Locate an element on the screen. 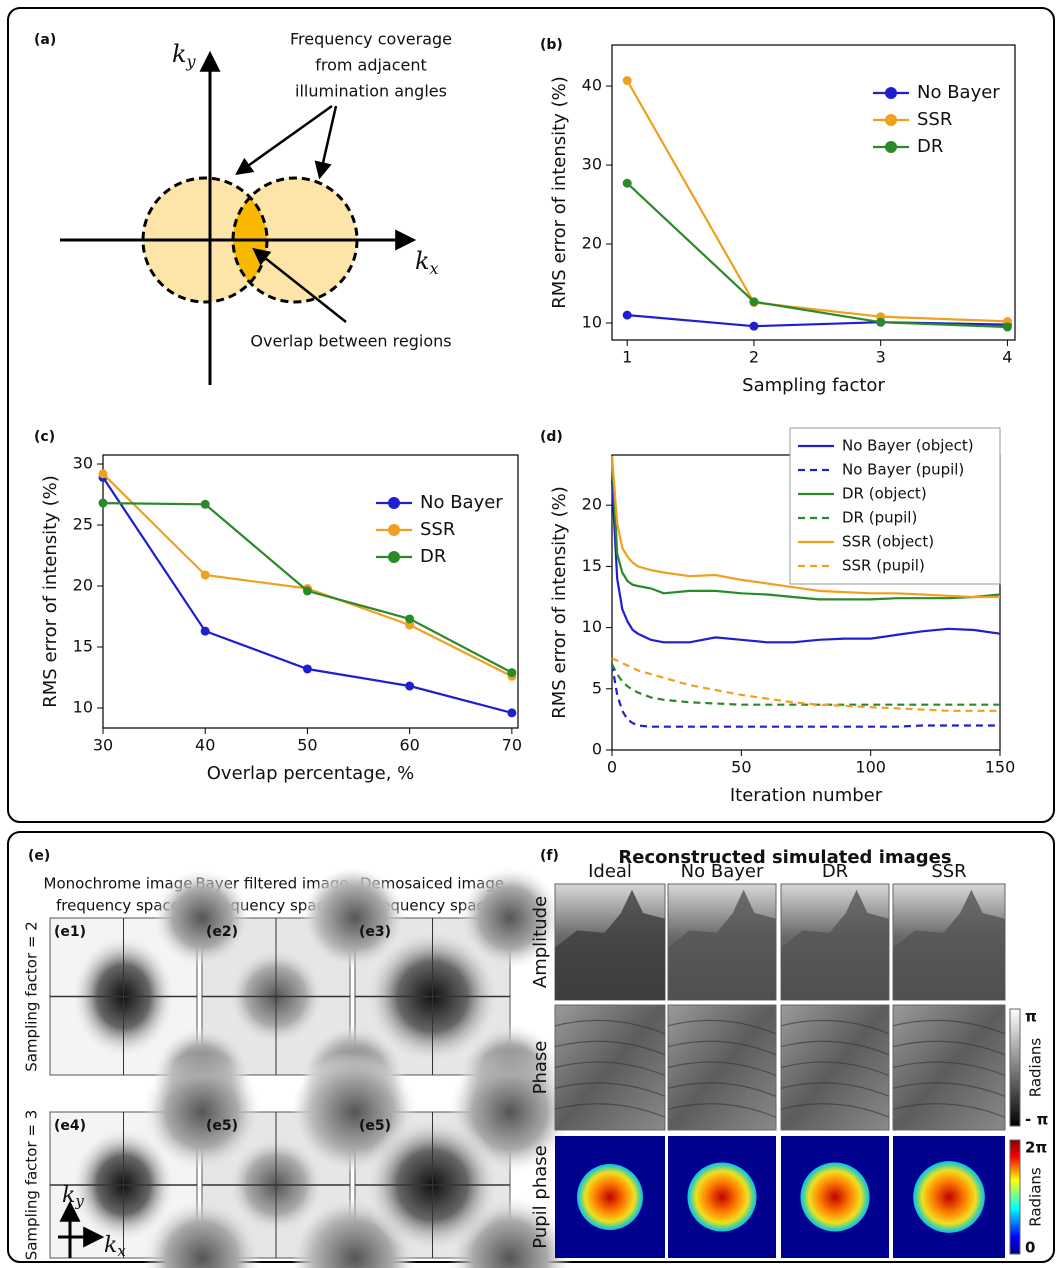 Image resolution: width=1062 pixels, height=1268 pixels. legend-label: No Bayer (pupil) is located at coordinates (903, 470).